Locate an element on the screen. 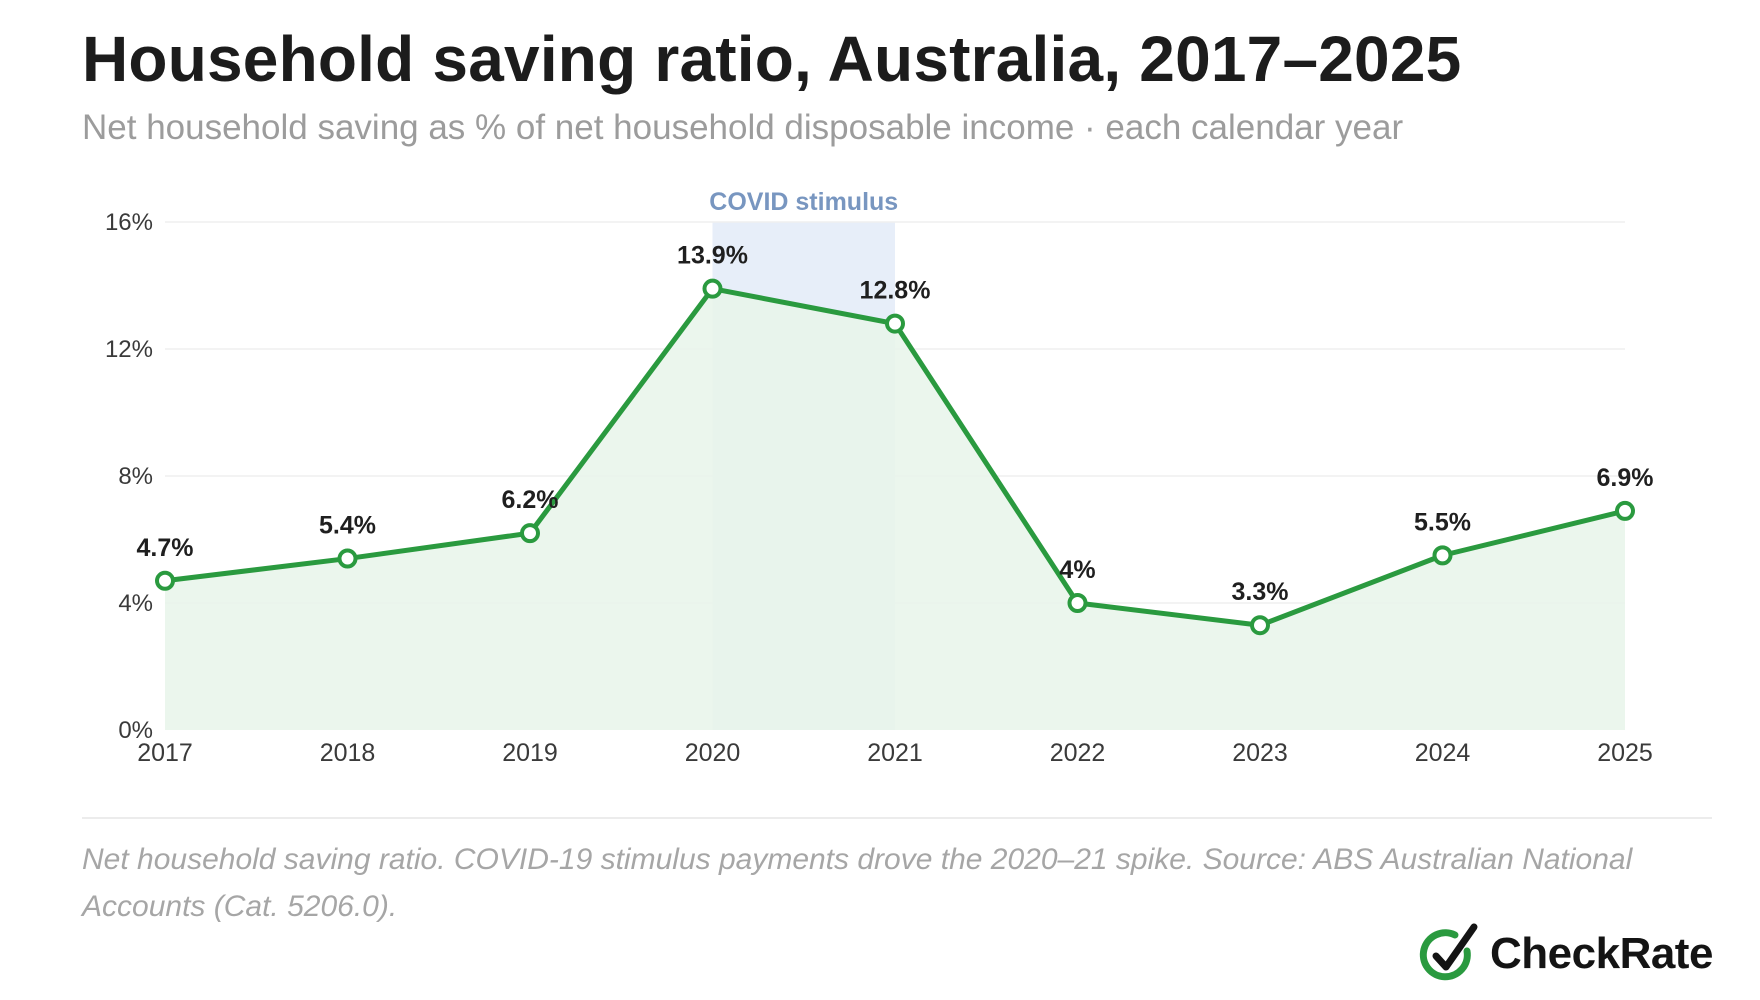 This screenshot has width=1760, height=1000. x-tick-label: 2024 is located at coordinates (1443, 753).